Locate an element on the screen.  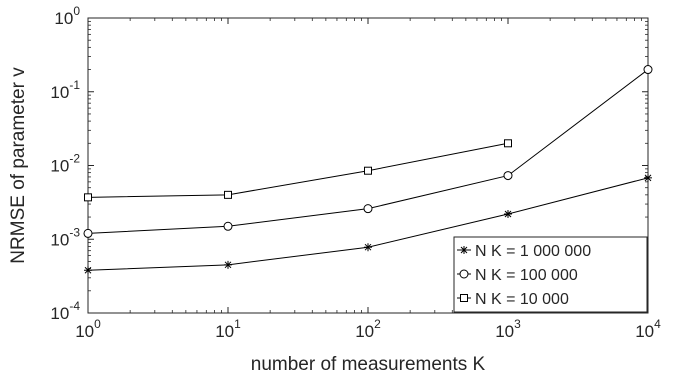
legend-item: N K = 10 000 is located at coordinates (513, 299).